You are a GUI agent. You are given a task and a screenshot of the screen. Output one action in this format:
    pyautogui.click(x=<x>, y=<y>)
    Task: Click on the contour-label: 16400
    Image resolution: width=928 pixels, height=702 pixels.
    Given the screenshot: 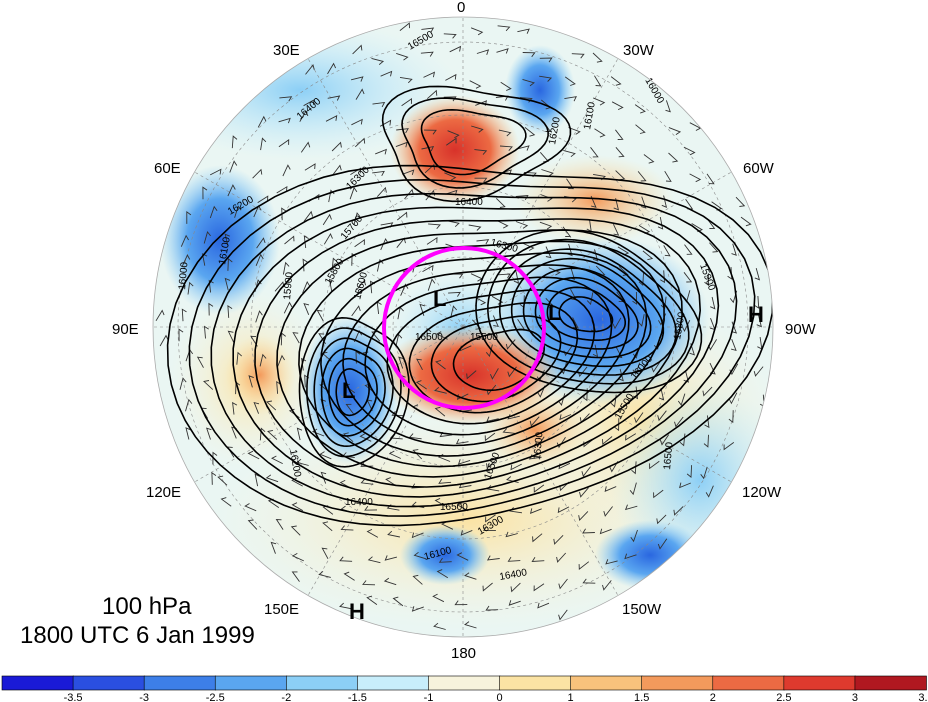 What is the action you would take?
    pyautogui.click(x=469, y=202)
    